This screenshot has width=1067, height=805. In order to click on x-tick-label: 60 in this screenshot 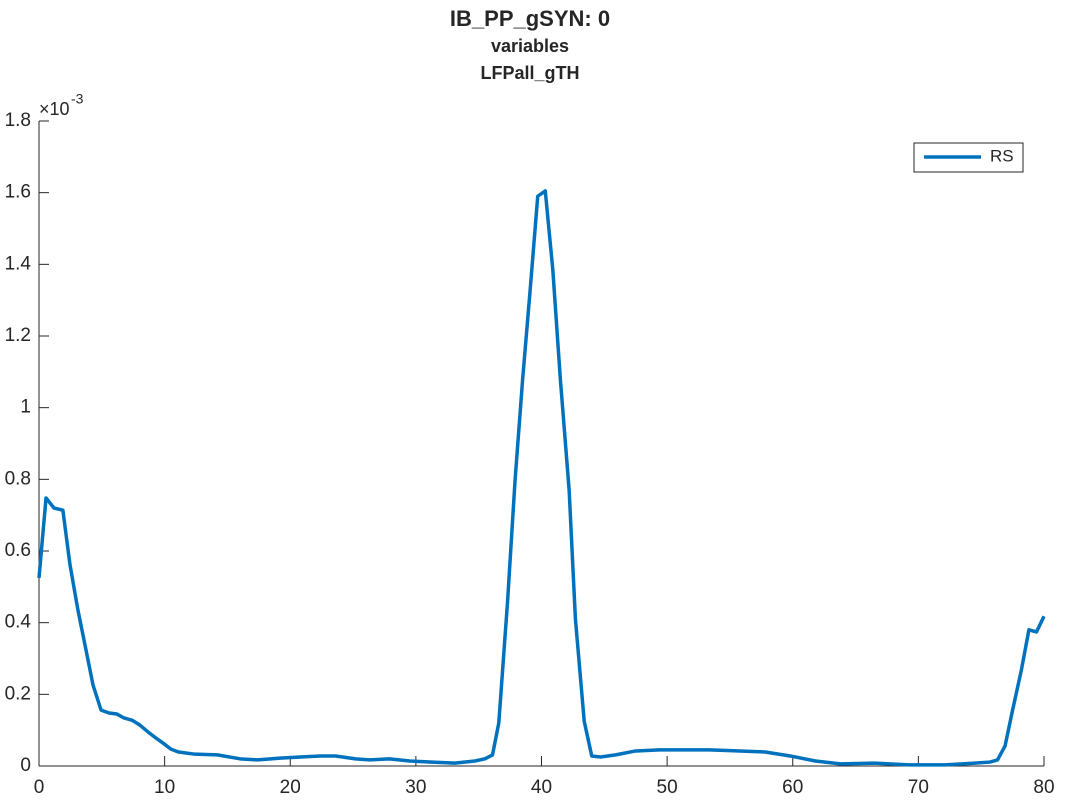, I will do `click(792, 787)`.